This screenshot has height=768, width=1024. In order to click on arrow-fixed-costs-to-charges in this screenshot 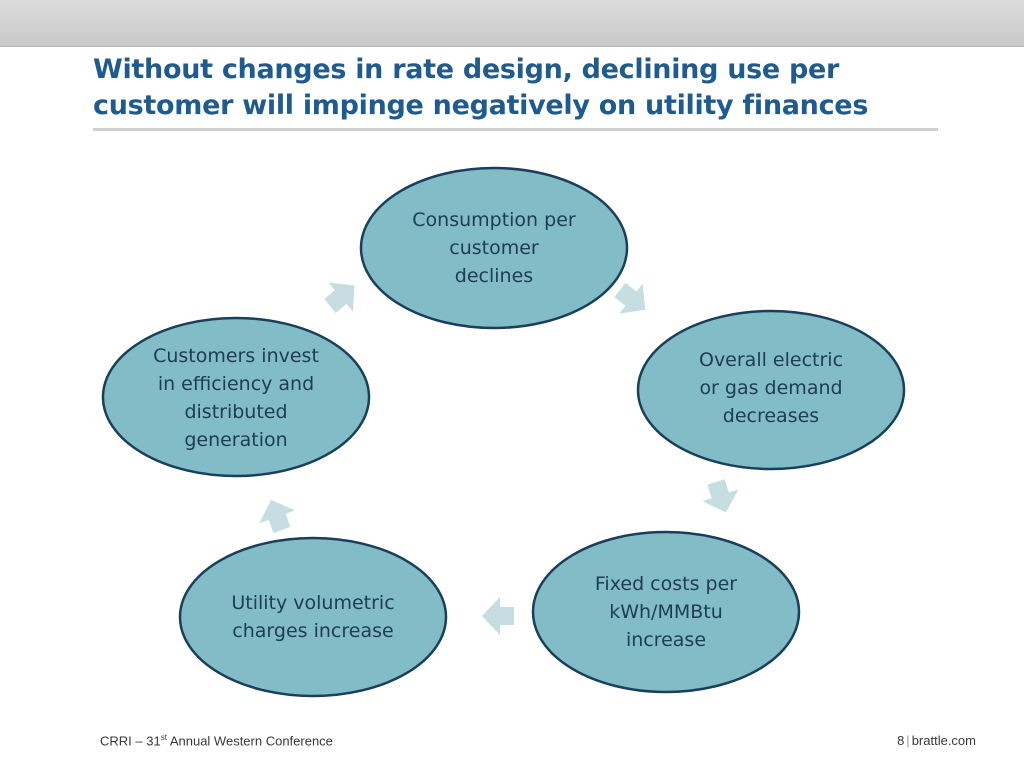, I will do `click(498, 616)`.